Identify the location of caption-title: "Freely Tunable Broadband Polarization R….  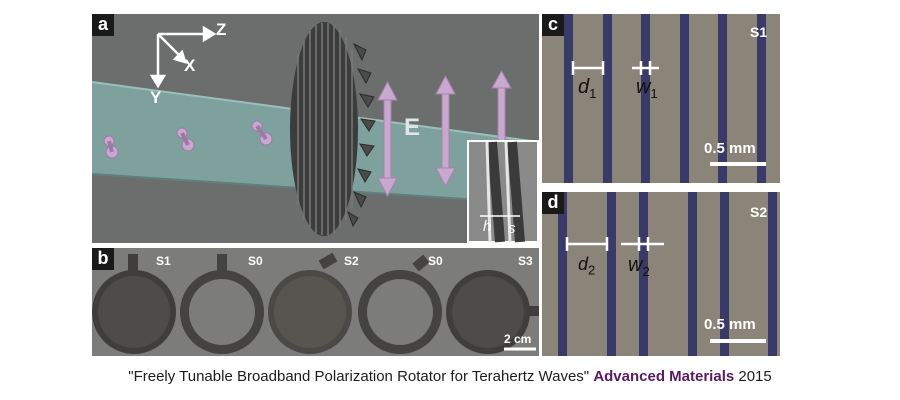
(359, 376).